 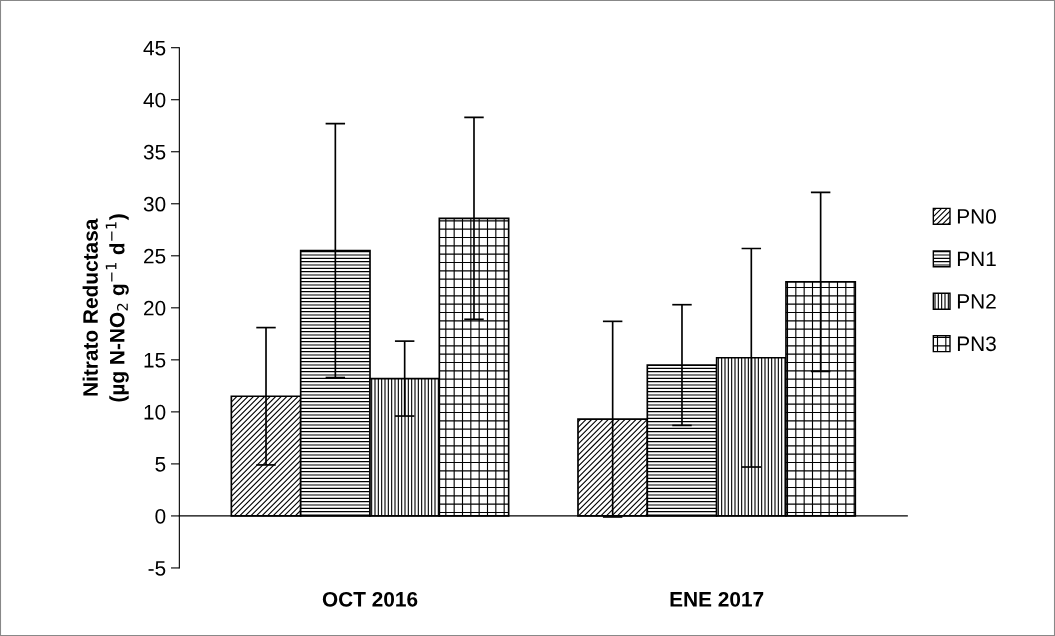 What do you see at coordinates (155, 256) in the screenshot?
I see `y-tick-label: 25` at bounding box center [155, 256].